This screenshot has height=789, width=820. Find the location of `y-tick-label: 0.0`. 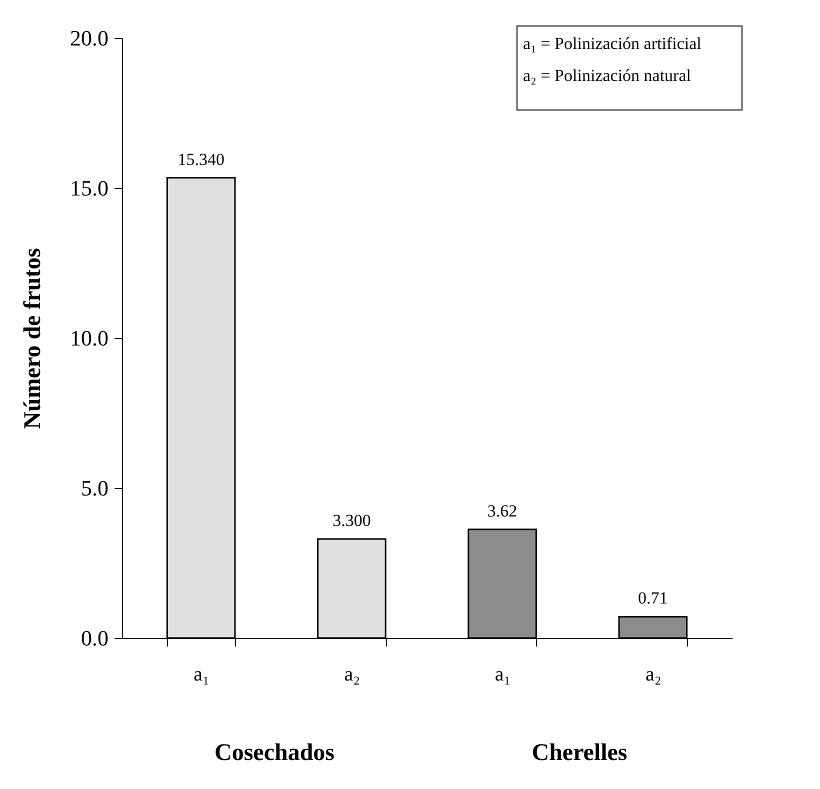

y-tick-label: 0.0 is located at coordinates (94, 638).